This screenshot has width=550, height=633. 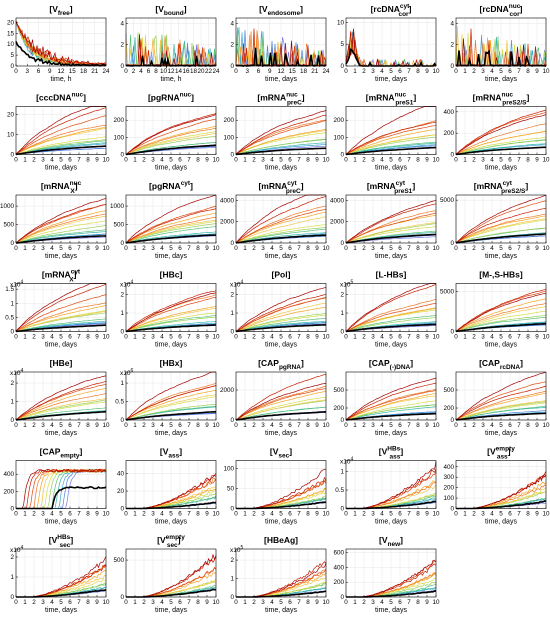 What do you see at coordinates (447, 200) in the screenshot?
I see `y-tick-label: 5000` at bounding box center [447, 200].